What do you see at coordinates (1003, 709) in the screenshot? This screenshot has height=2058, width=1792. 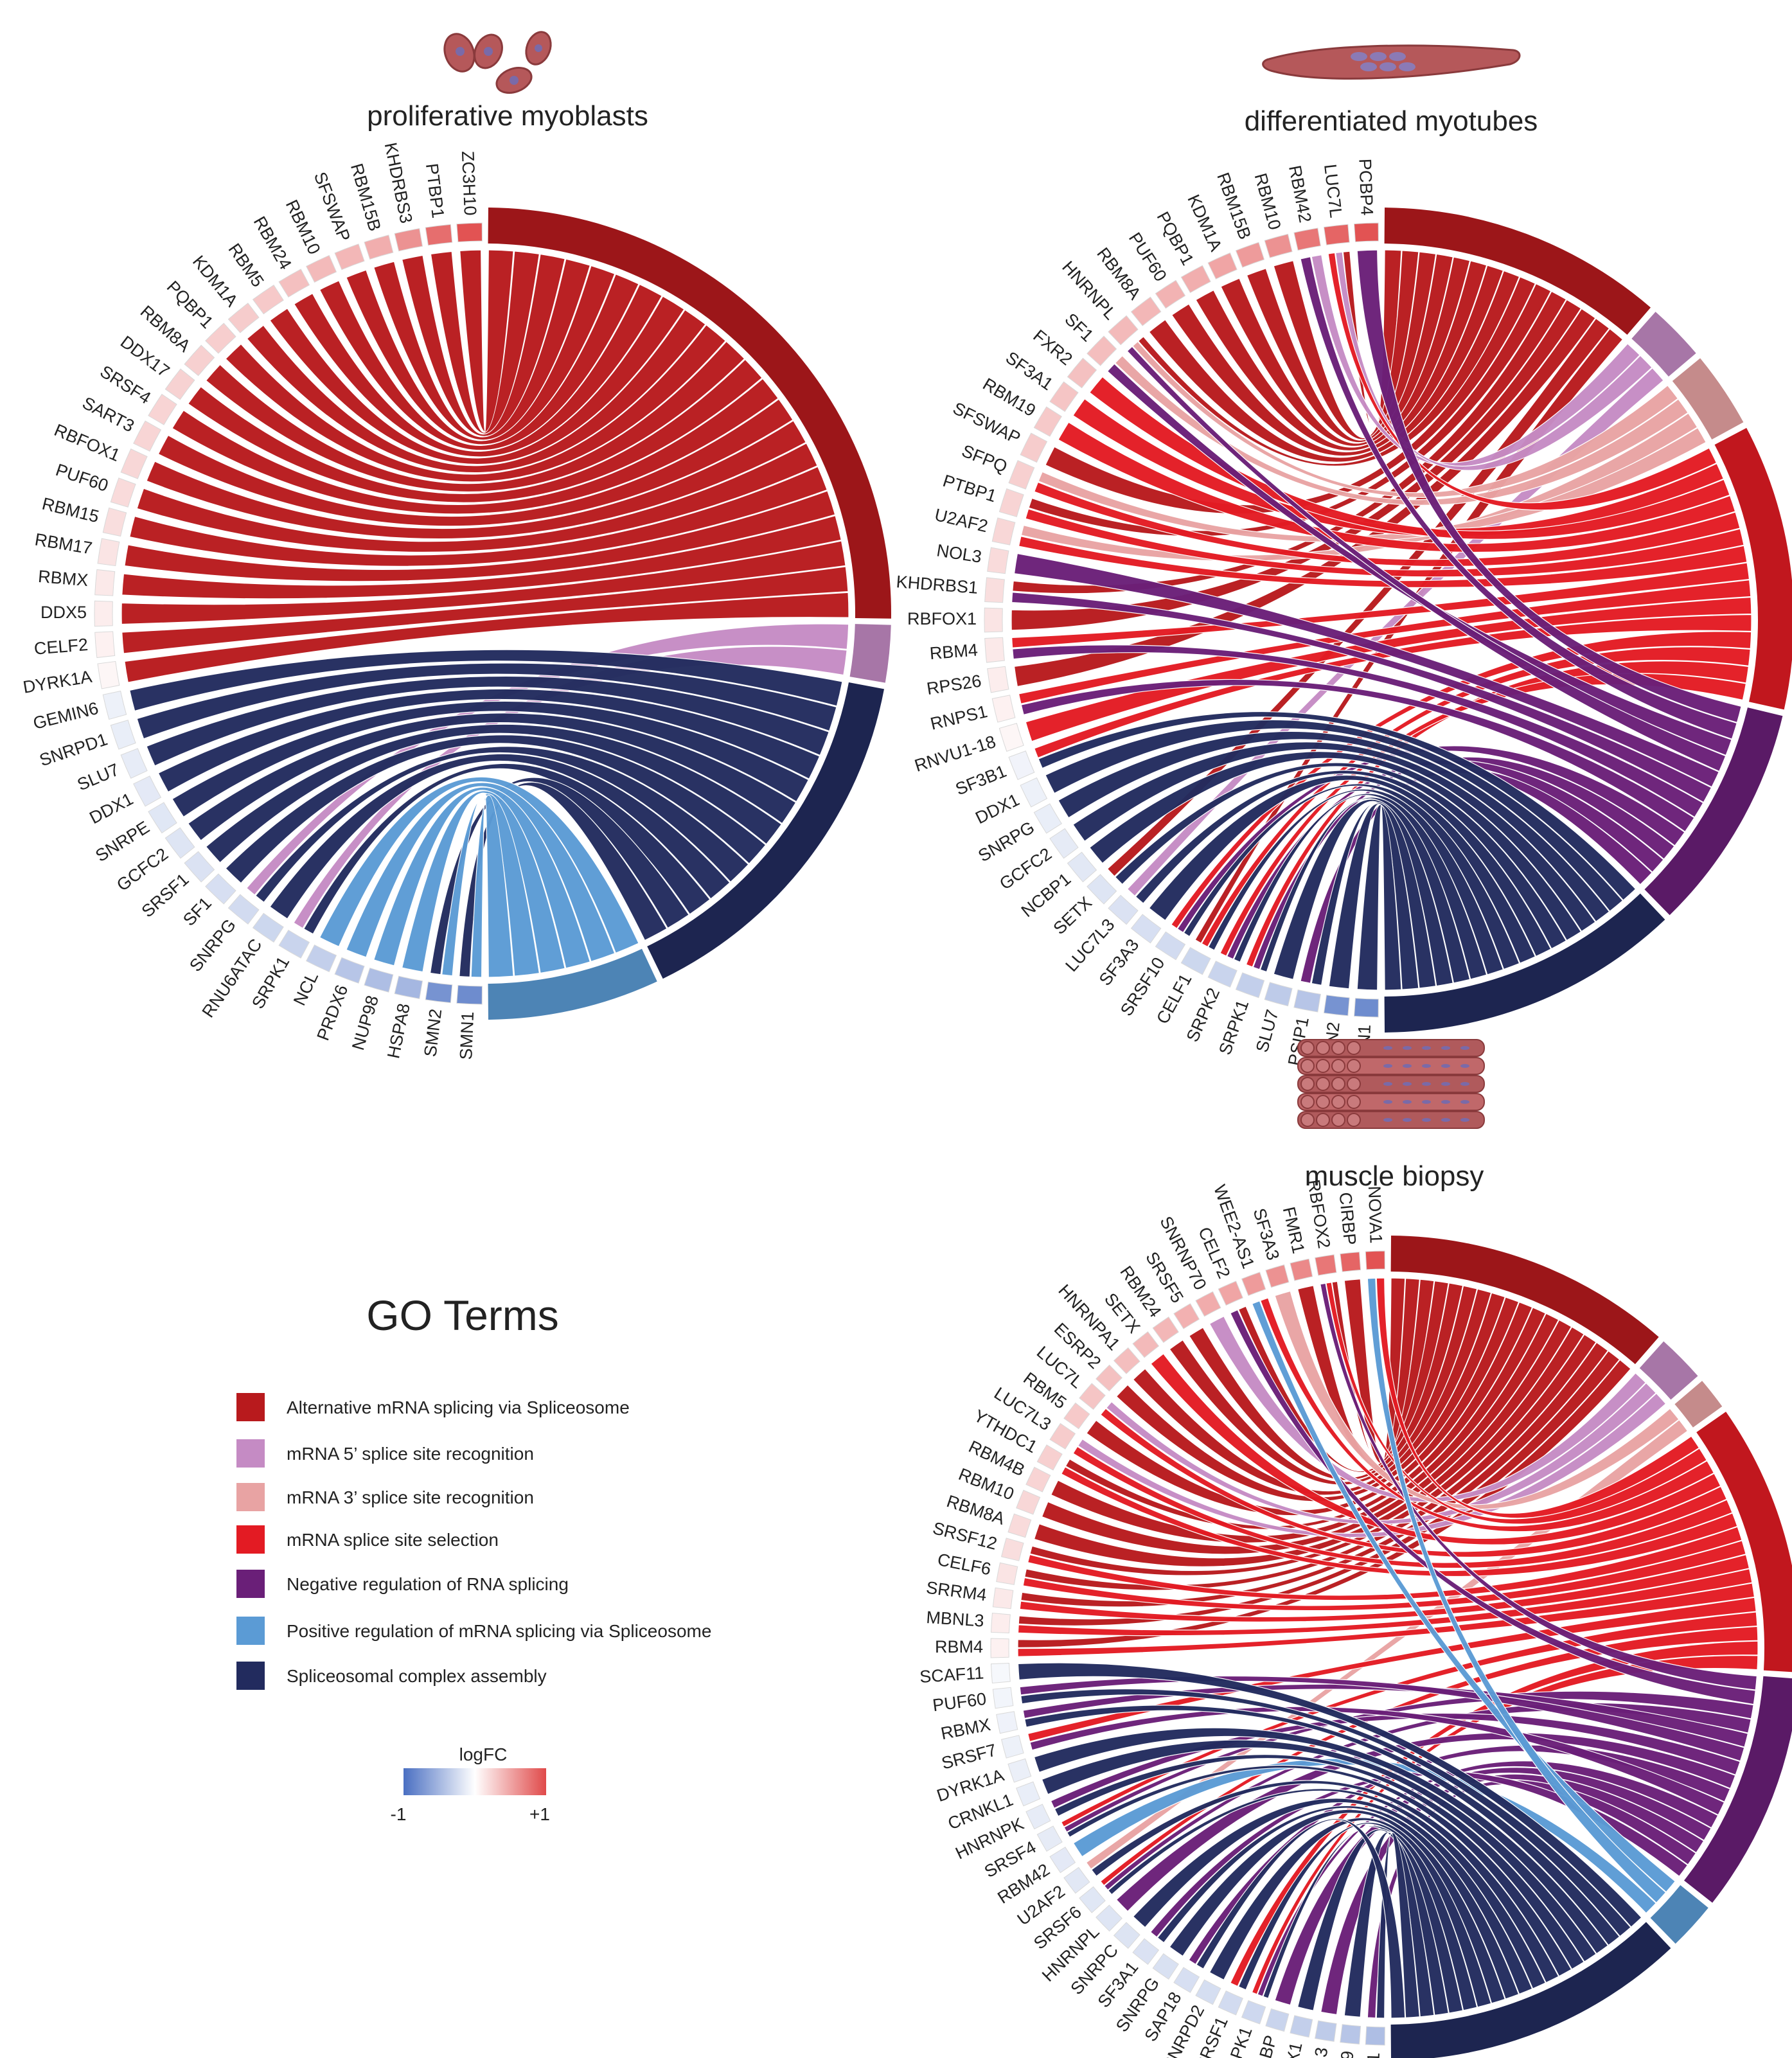 I see `gene-sector-rnps1` at bounding box center [1003, 709].